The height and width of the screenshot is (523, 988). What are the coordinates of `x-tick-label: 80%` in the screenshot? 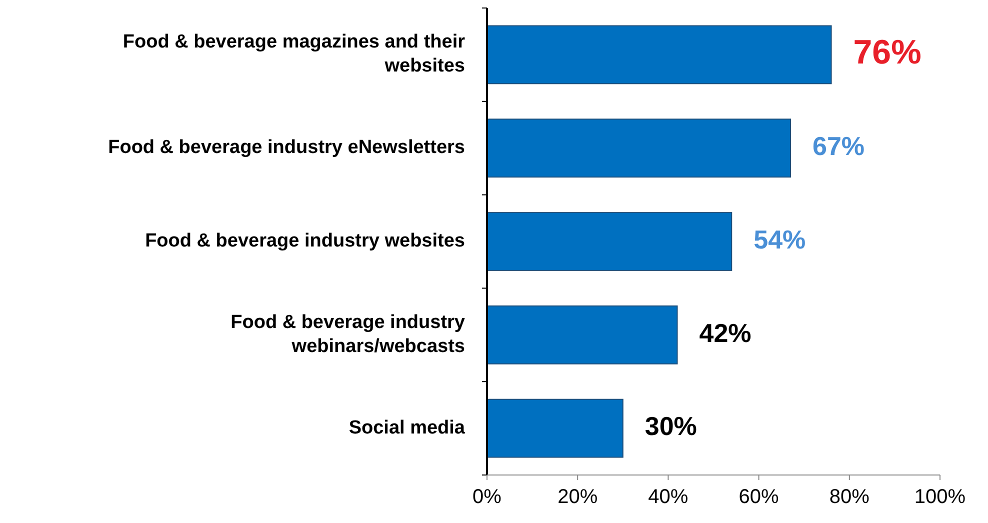 It's located at (849, 497).